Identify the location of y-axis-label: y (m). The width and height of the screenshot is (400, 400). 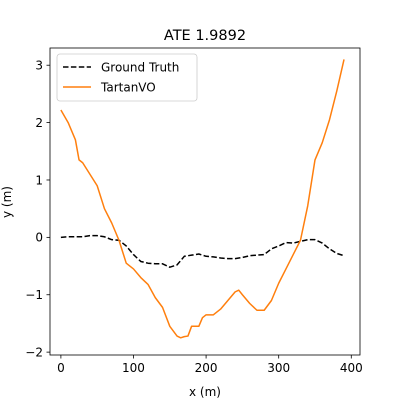
(7, 202).